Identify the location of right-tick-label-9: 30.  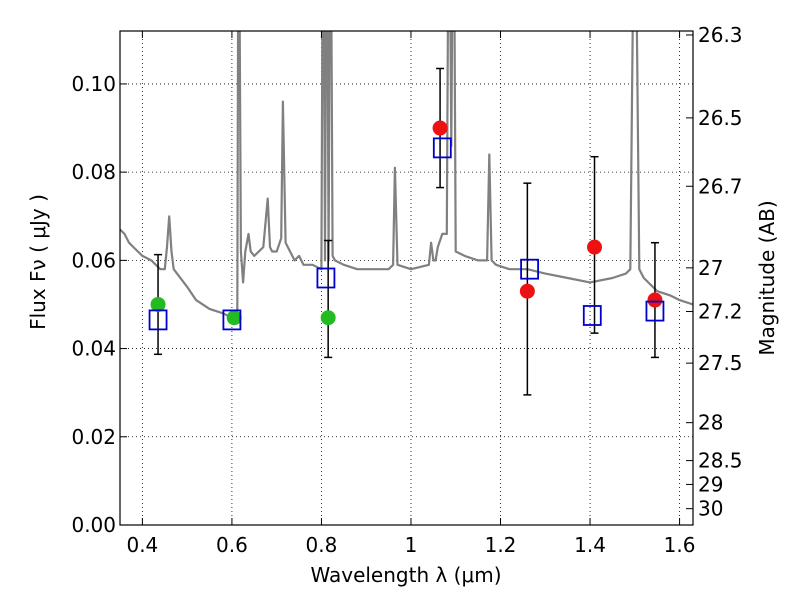
(710, 509).